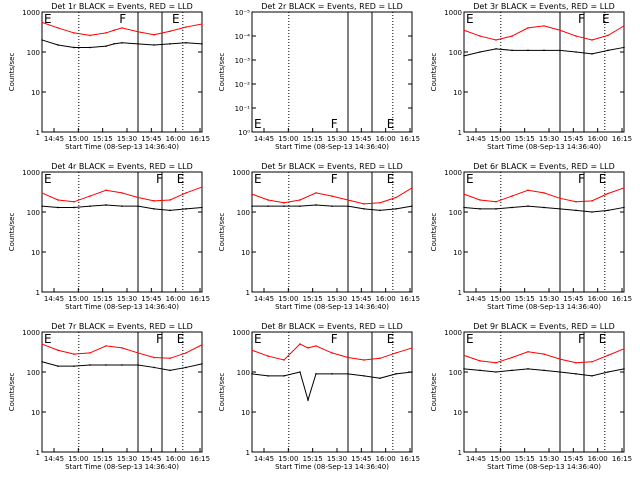  What do you see at coordinates (544, 326) in the screenshot?
I see `chart-title: Det 9r BLACK = Events, RED = LLD` at bounding box center [544, 326].